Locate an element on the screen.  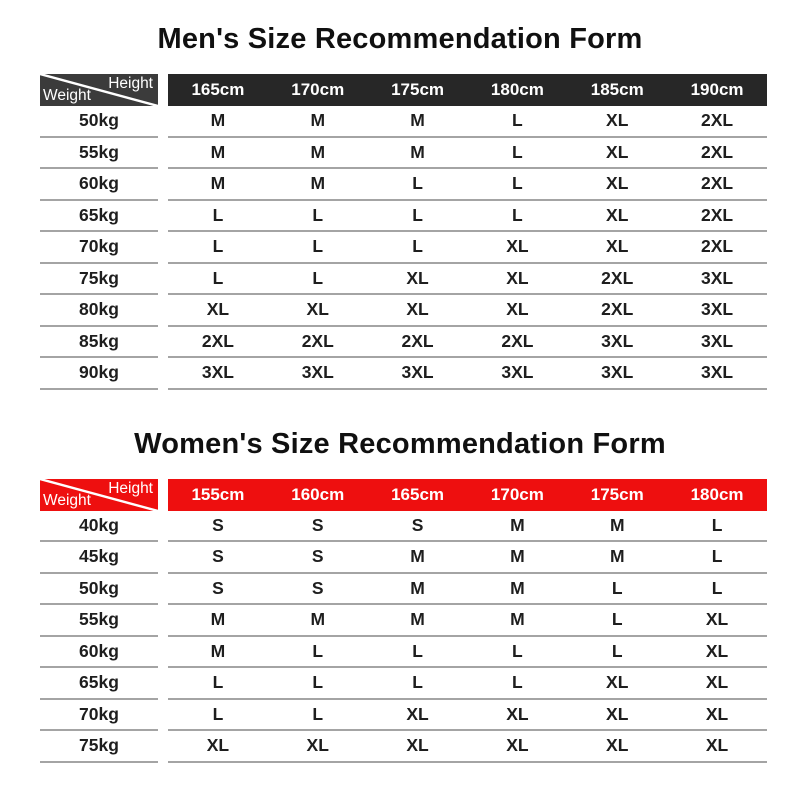
table-row: 70kg L L L XL XL 2XL is located at coordinates (400, 248).